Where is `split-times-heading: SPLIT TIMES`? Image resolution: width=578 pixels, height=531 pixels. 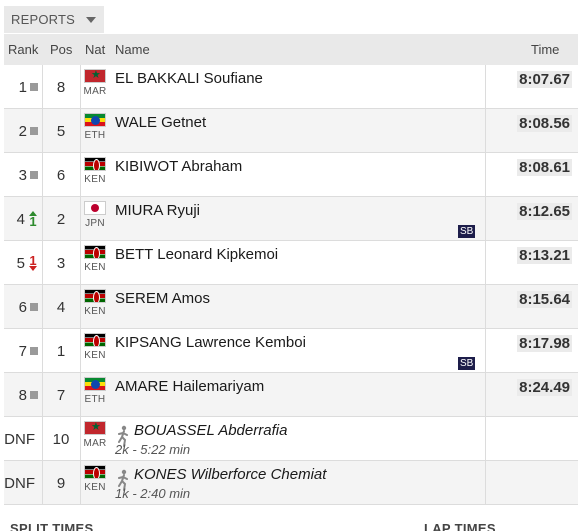
split-times-heading: SPLIT TIMES is located at coordinates (52, 526).